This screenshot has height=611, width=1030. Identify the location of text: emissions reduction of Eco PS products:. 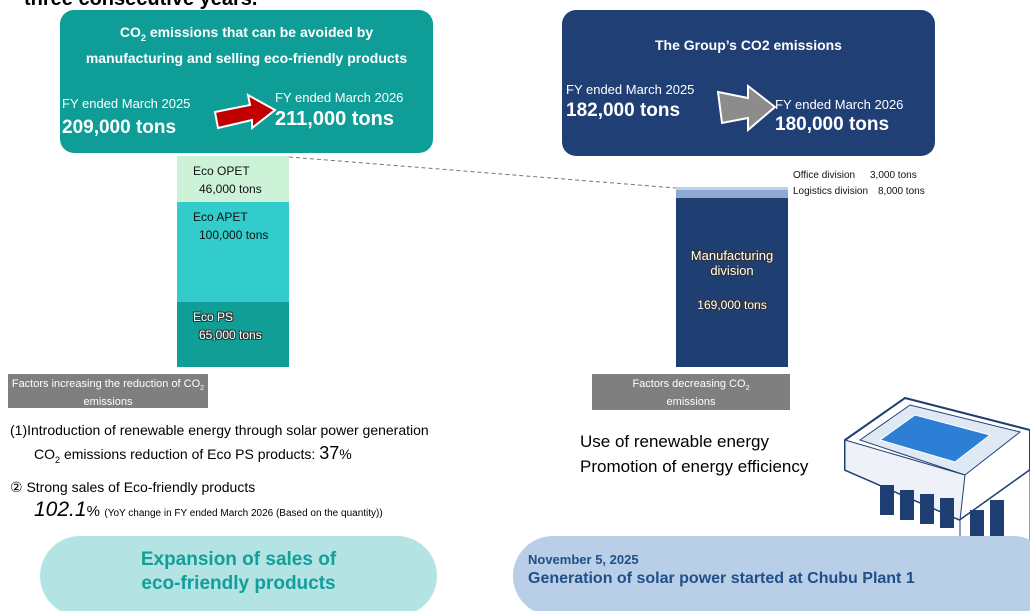
(190, 454).